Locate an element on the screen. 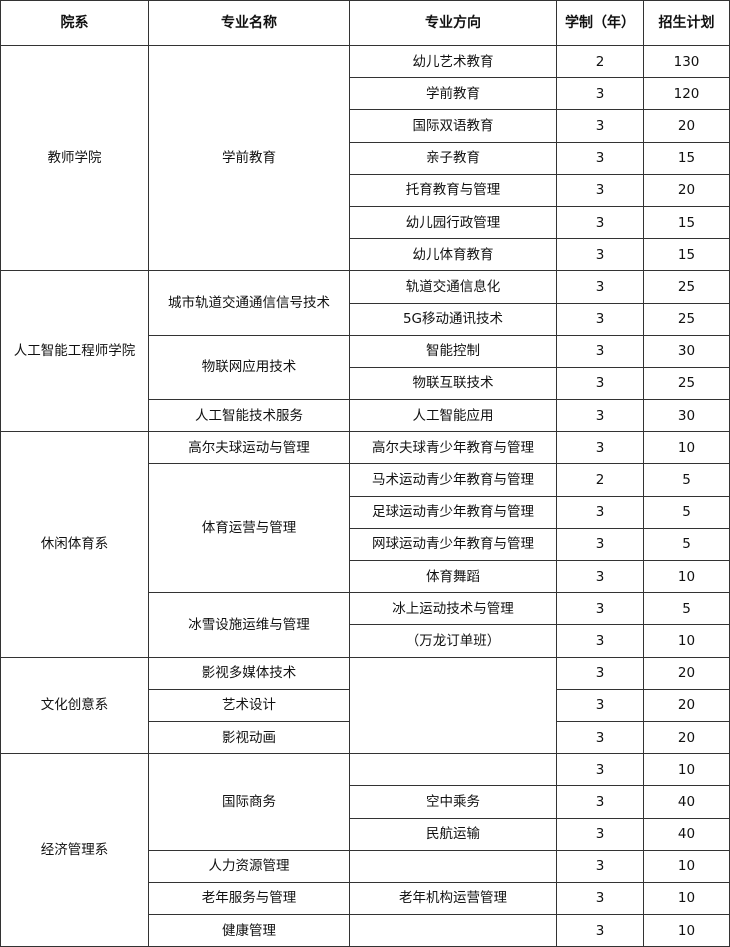  direction-cell: （万龙订单班） is located at coordinates (453, 641).